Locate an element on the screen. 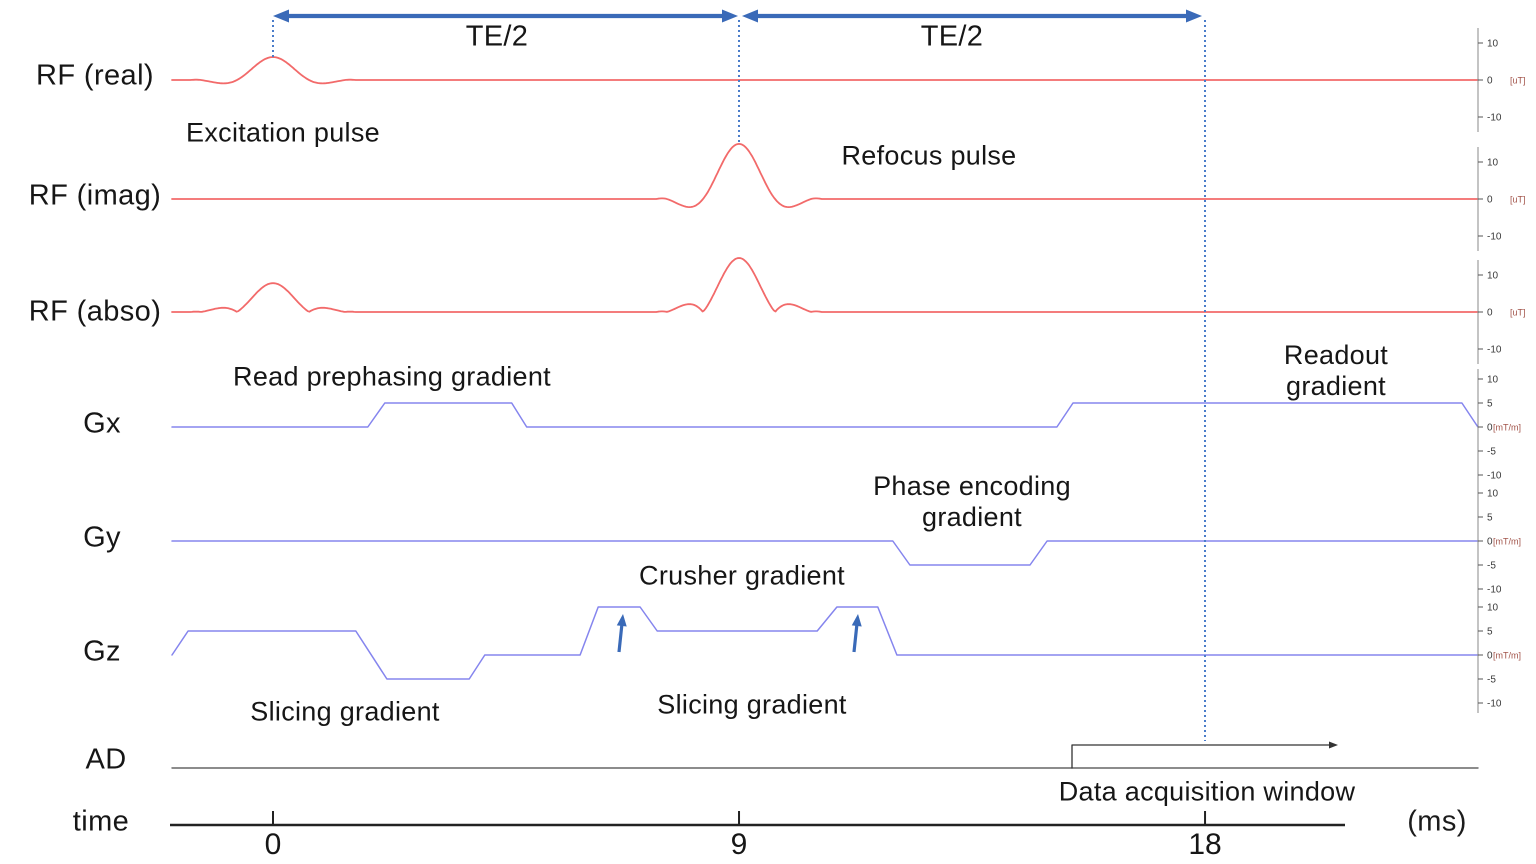  waveform-rf_abso is located at coordinates (825, 285).